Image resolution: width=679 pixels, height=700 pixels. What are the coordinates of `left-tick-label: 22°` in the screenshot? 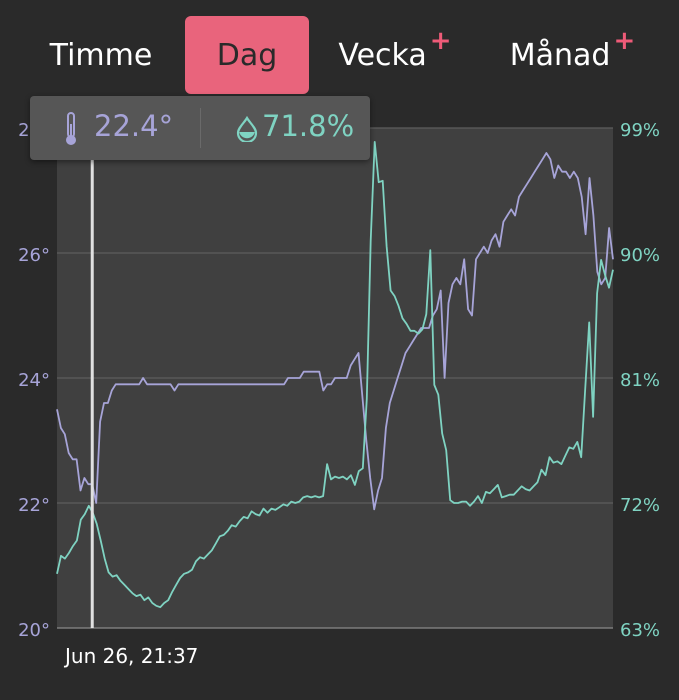 It's located at (34, 505).